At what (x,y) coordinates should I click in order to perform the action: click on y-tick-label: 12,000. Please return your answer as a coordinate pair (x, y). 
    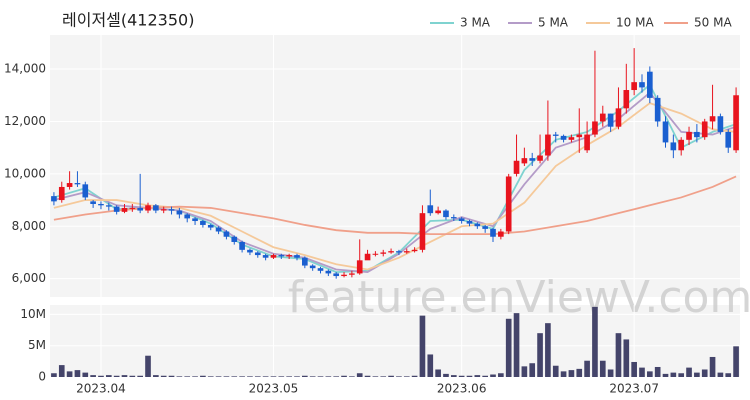
    Looking at the image, I should click on (25, 121).